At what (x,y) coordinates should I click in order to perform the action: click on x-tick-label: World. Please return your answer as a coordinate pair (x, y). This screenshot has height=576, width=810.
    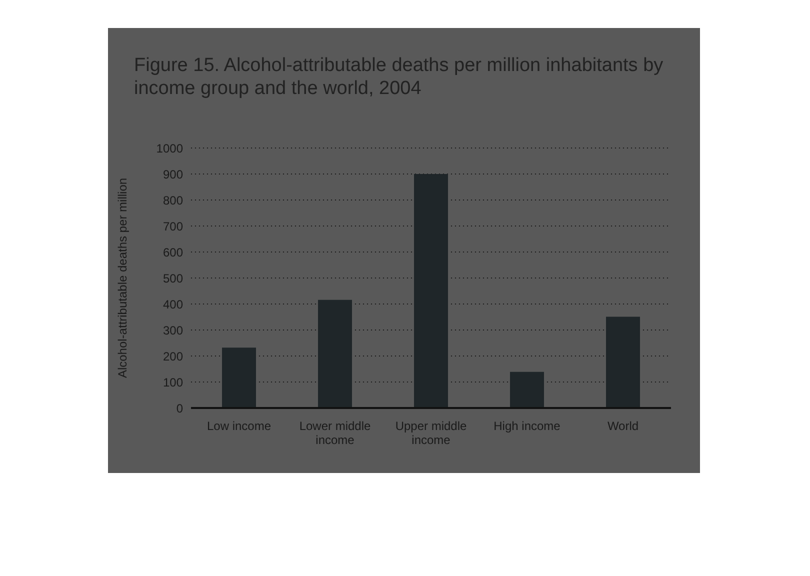
    Looking at the image, I should click on (623, 426).